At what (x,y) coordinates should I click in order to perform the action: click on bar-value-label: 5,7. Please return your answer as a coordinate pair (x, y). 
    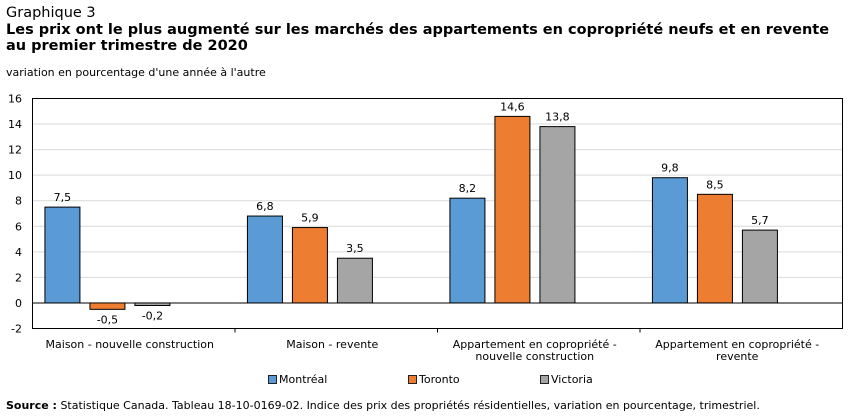
    Looking at the image, I should click on (760, 220).